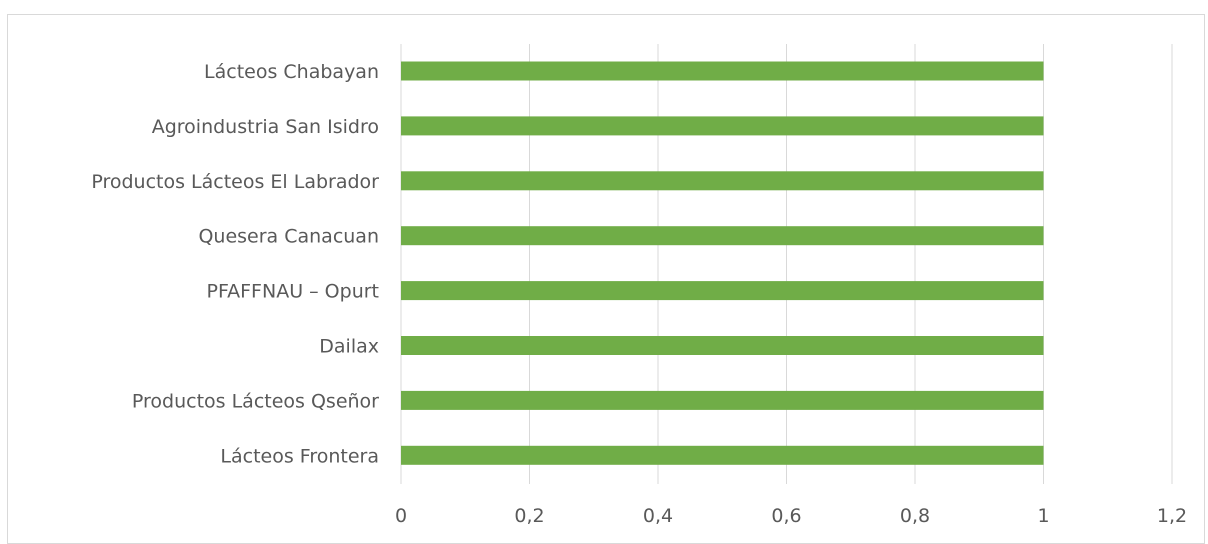 The width and height of the screenshot is (1208, 544). Describe the element at coordinates (658, 516) in the screenshot. I see `x-tick-label: 0,4` at that location.